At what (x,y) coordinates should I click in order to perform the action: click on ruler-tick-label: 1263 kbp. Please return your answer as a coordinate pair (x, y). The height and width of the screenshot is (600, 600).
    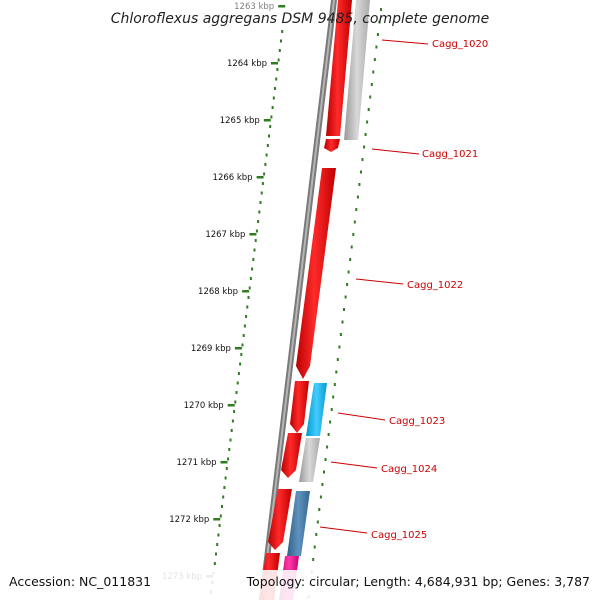
    Looking at the image, I should click on (254, 7).